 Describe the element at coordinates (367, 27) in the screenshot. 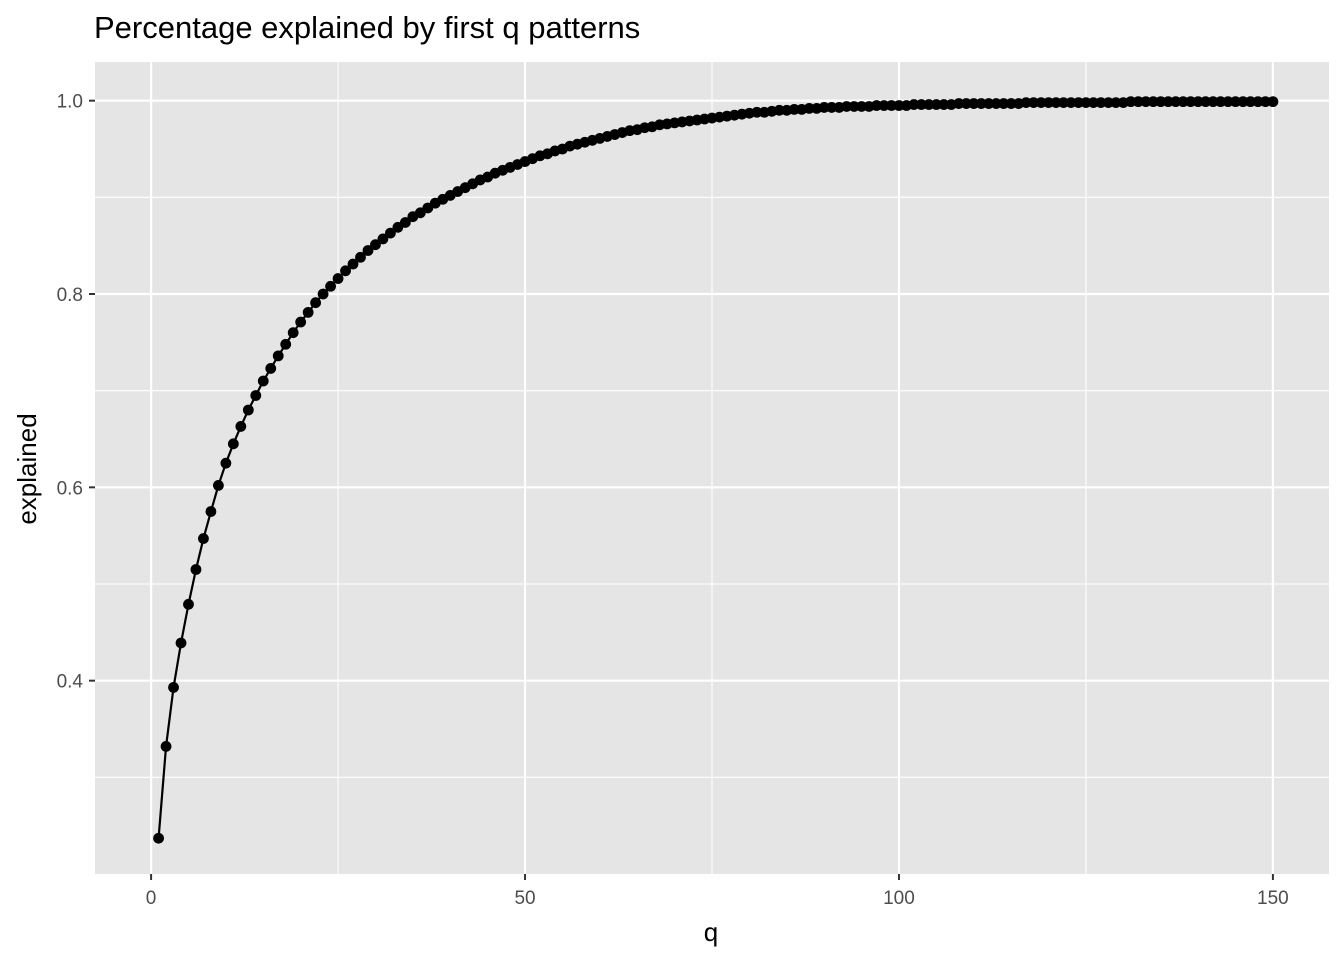

I see `chart-title: Percentage explained by first q patterns` at that location.